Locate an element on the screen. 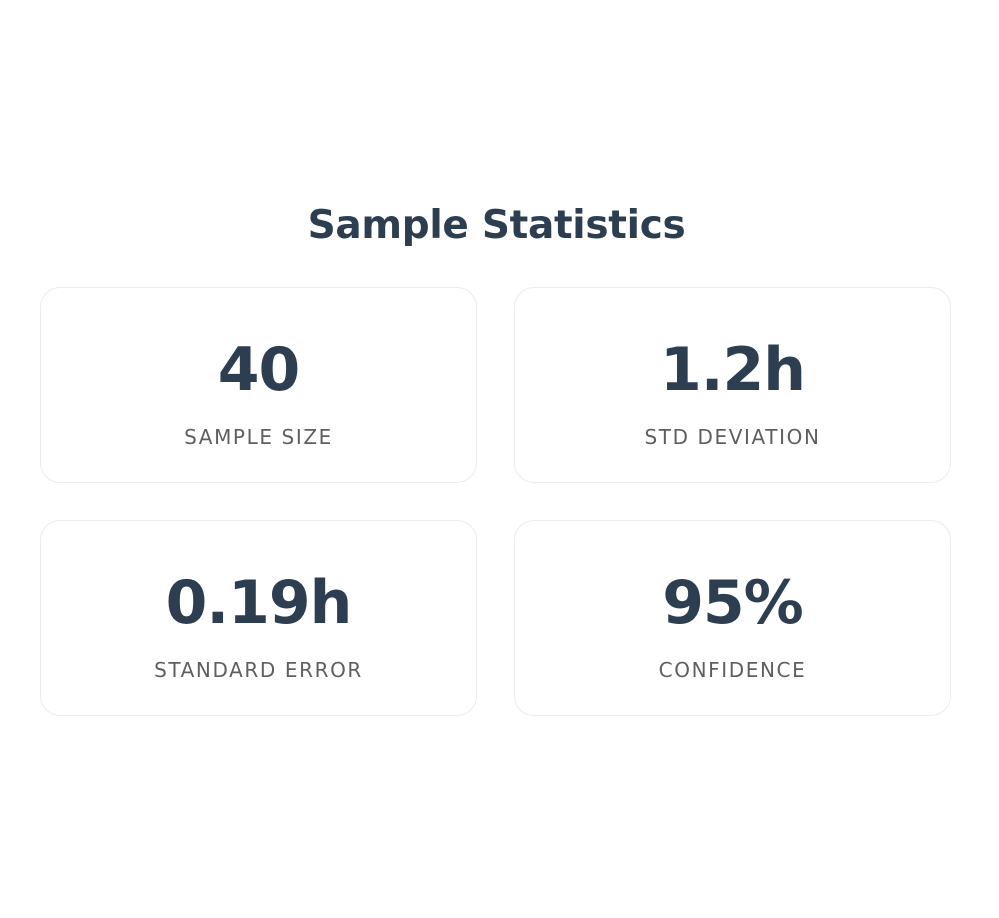  stat-label: STD DEVIATION is located at coordinates (732, 437).